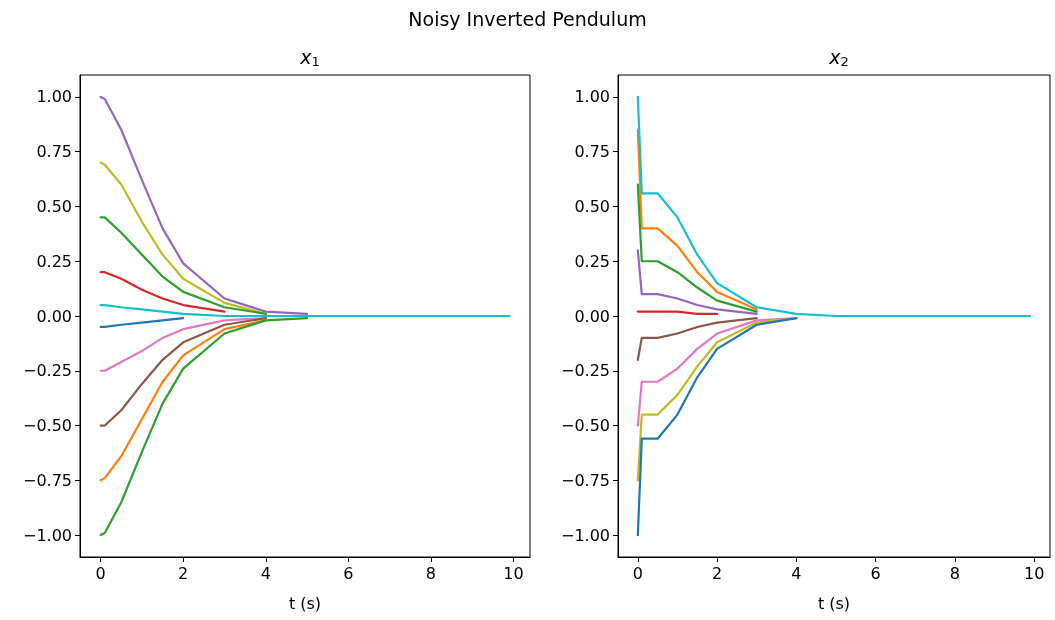 This screenshot has width=1055, height=620. What do you see at coordinates (527, 19) in the screenshot?
I see `text: Noisy Inverted Pendulum` at bounding box center [527, 19].